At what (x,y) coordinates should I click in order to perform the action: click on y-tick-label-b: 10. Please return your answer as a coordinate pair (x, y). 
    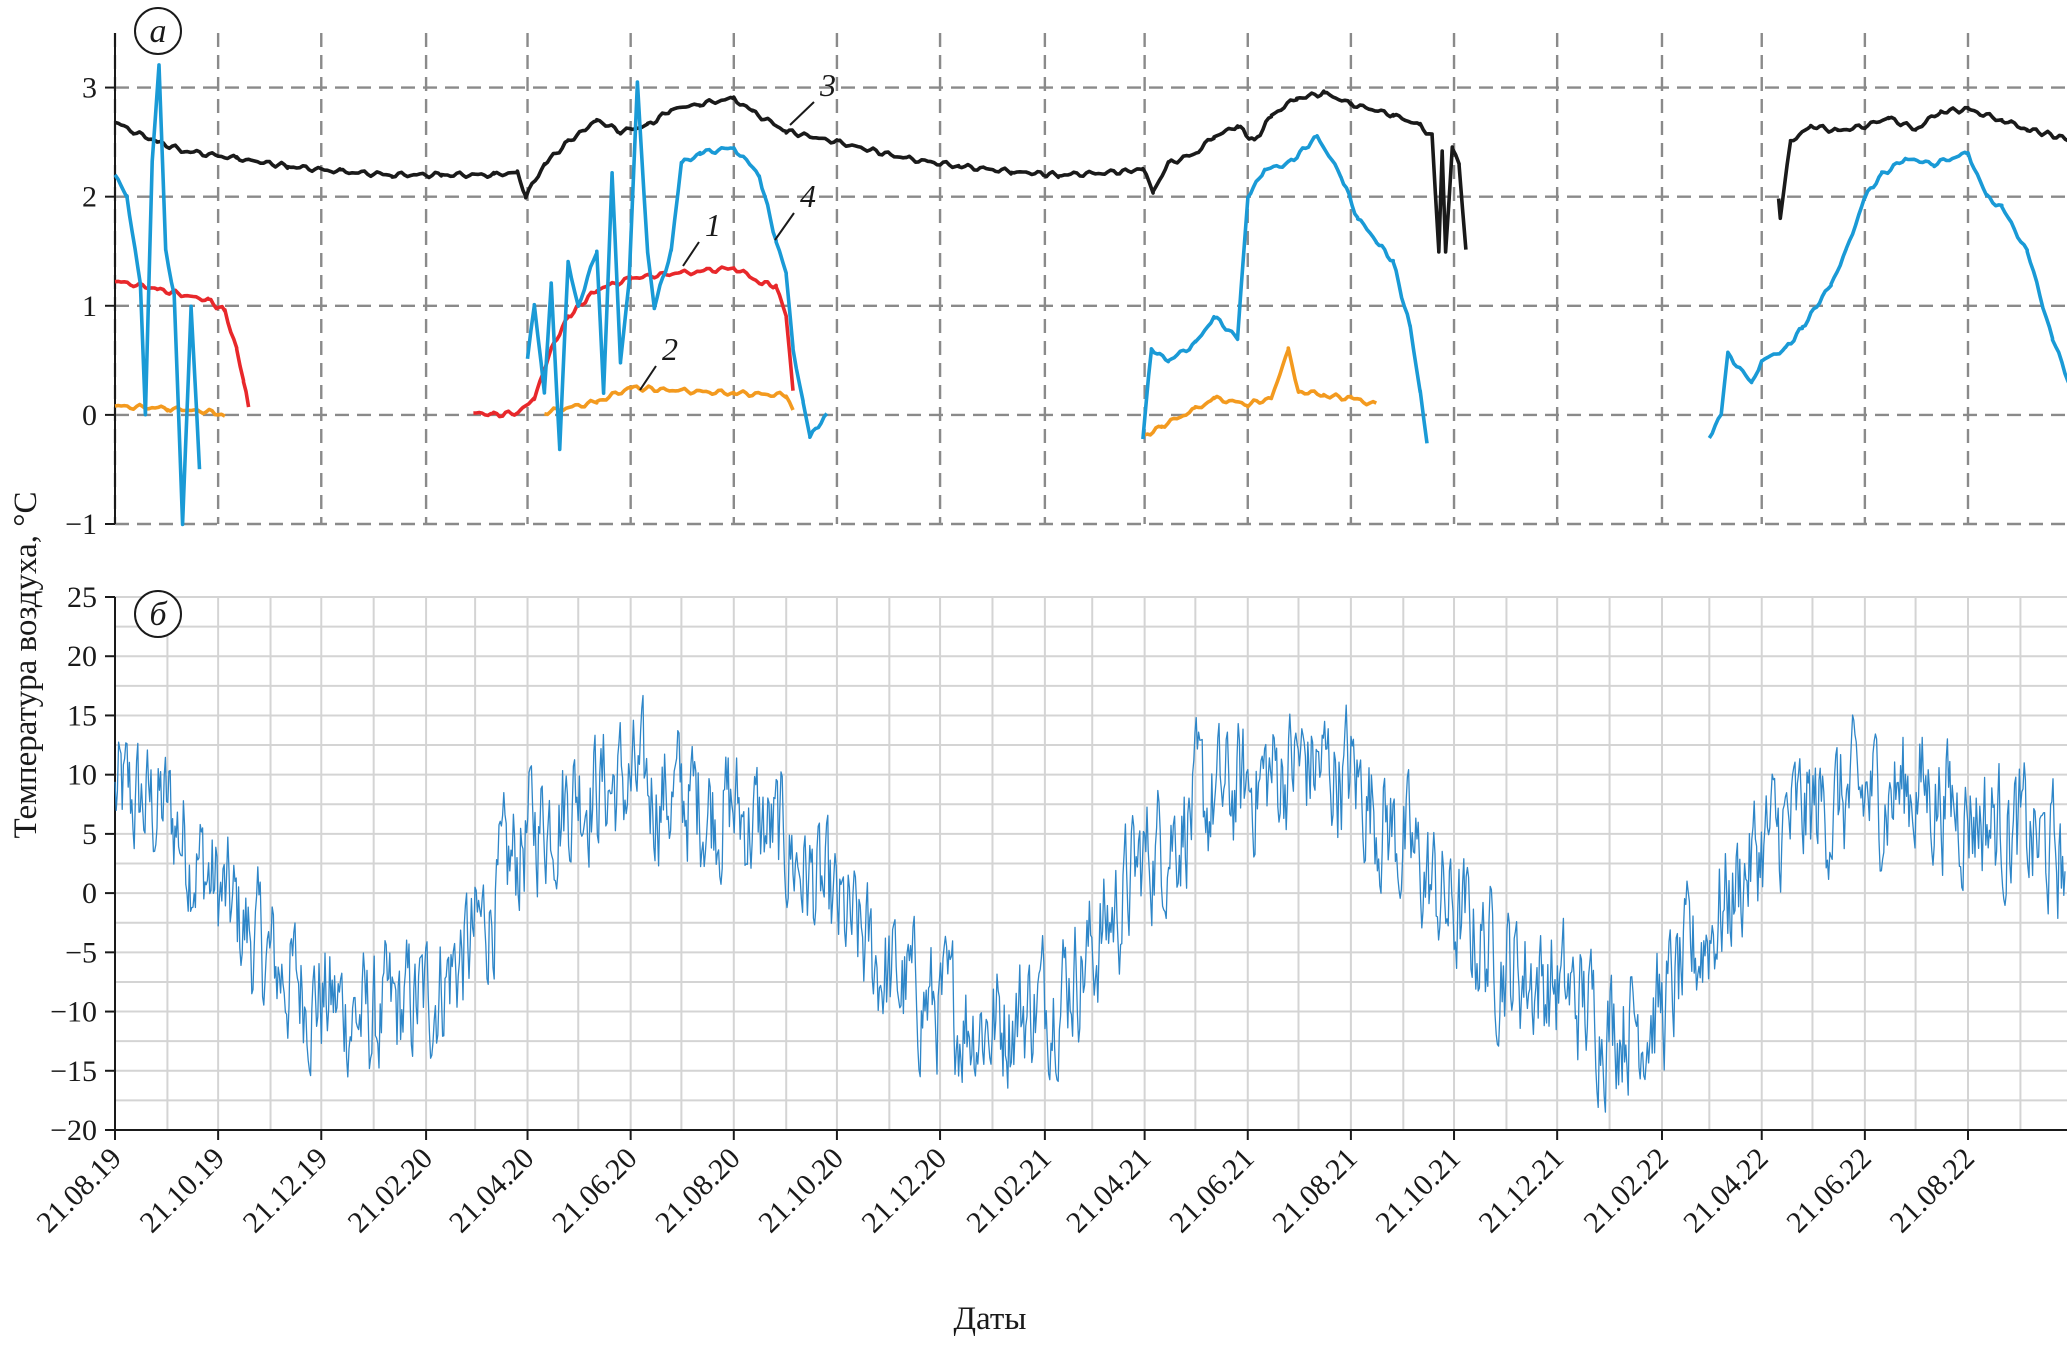
    Looking at the image, I should click on (82, 775).